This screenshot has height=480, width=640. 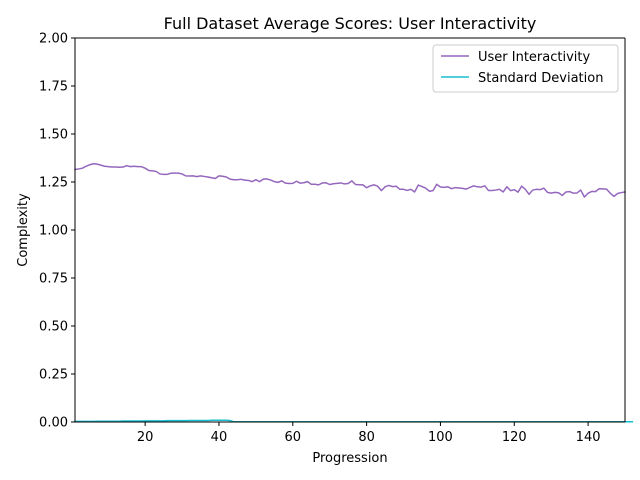 I want to click on legend: User Interactivity Standard Deviation, so click(x=525, y=68).